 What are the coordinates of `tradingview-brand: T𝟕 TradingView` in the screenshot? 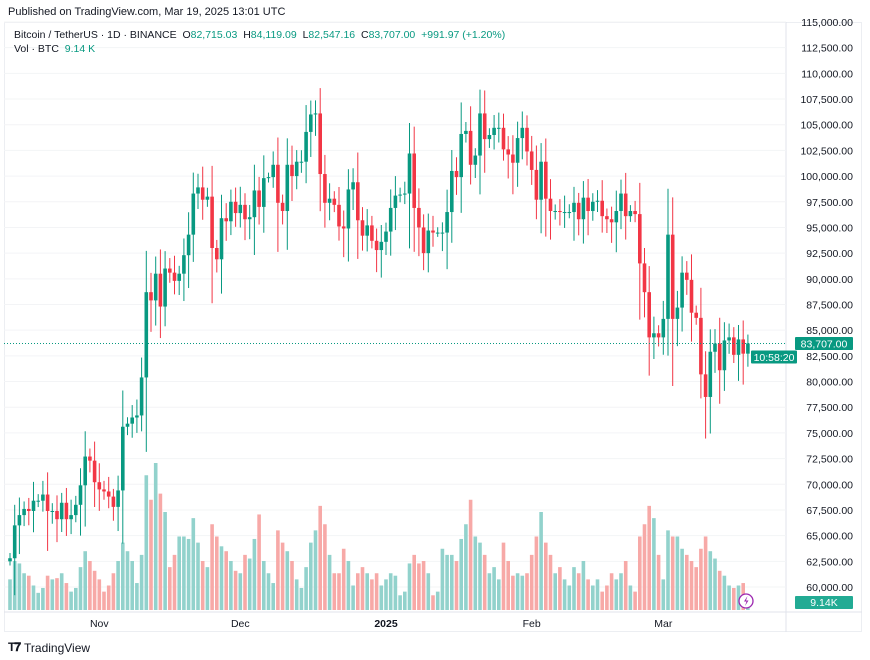 It's located at (49, 647).